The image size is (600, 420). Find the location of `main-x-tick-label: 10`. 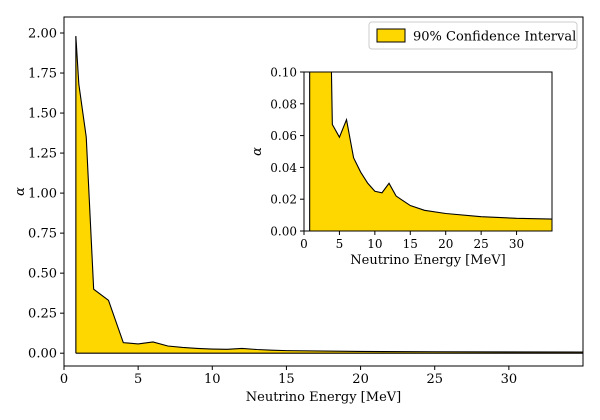

main-x-tick-label: 10 is located at coordinates (212, 379).